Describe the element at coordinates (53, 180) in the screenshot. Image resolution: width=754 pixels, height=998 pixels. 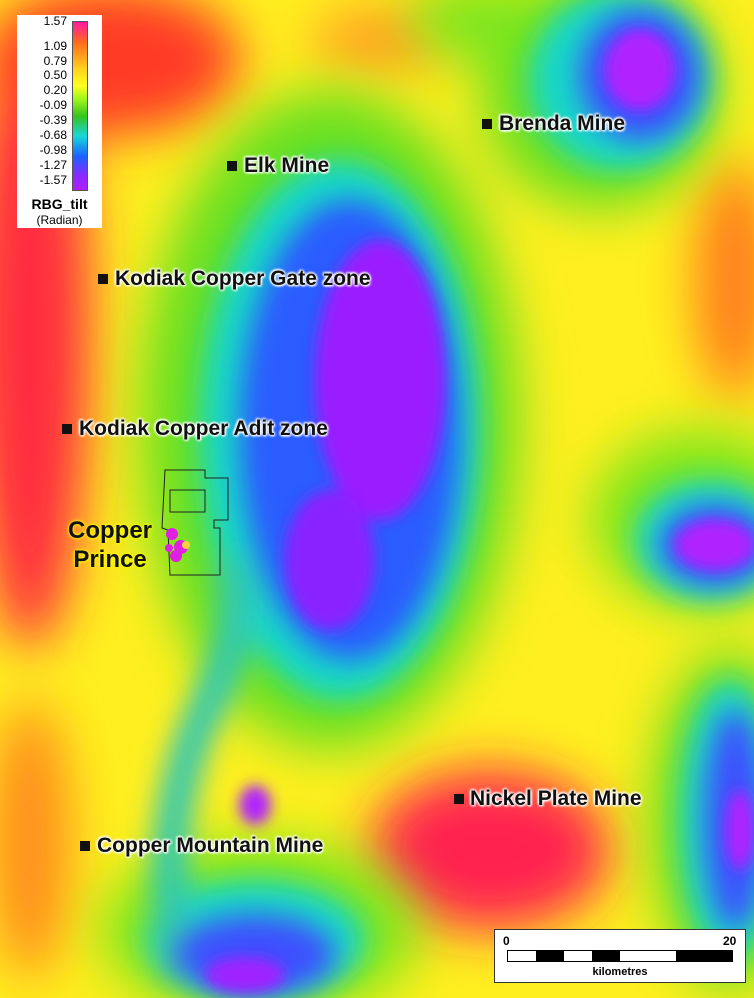
I see `legend-tick: -1.57` at that location.